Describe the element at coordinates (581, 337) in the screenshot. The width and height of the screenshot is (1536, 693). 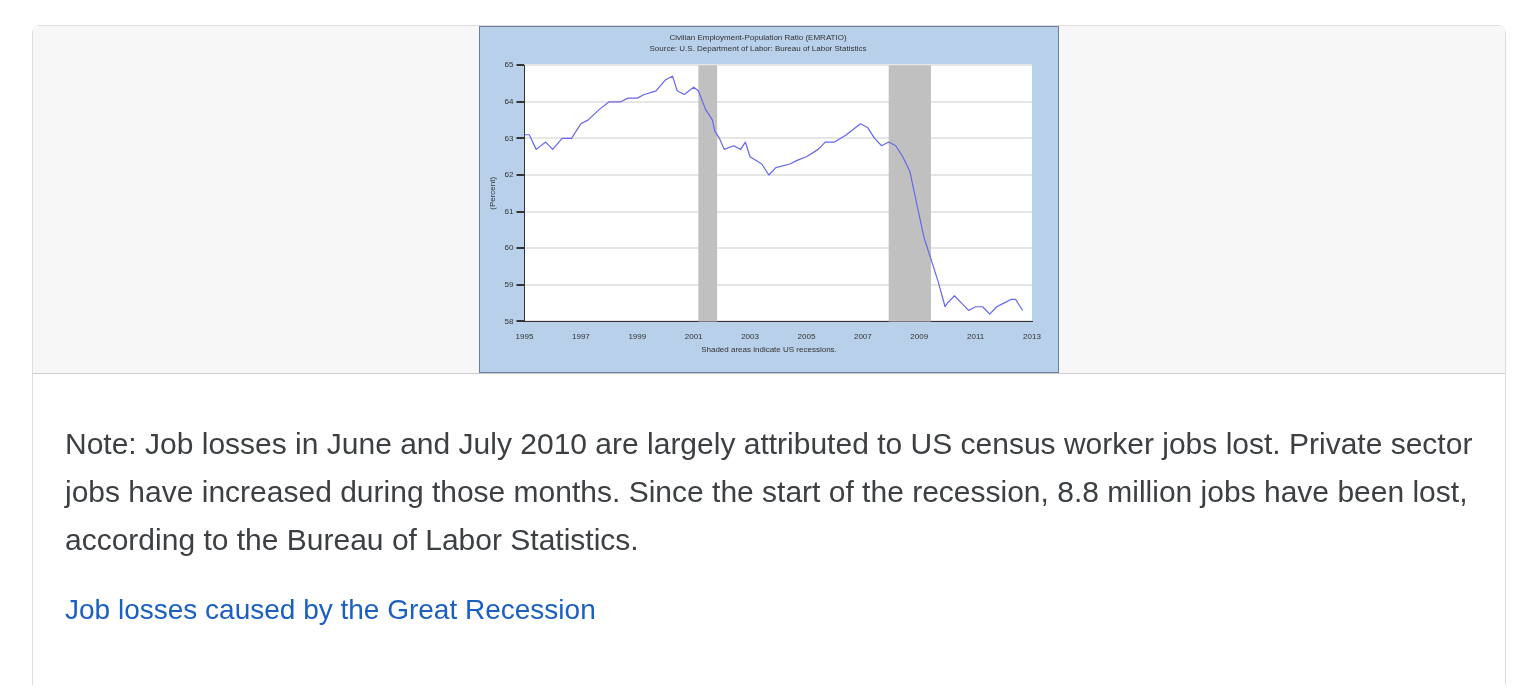
I see `x-tick-label: 1997` at that location.